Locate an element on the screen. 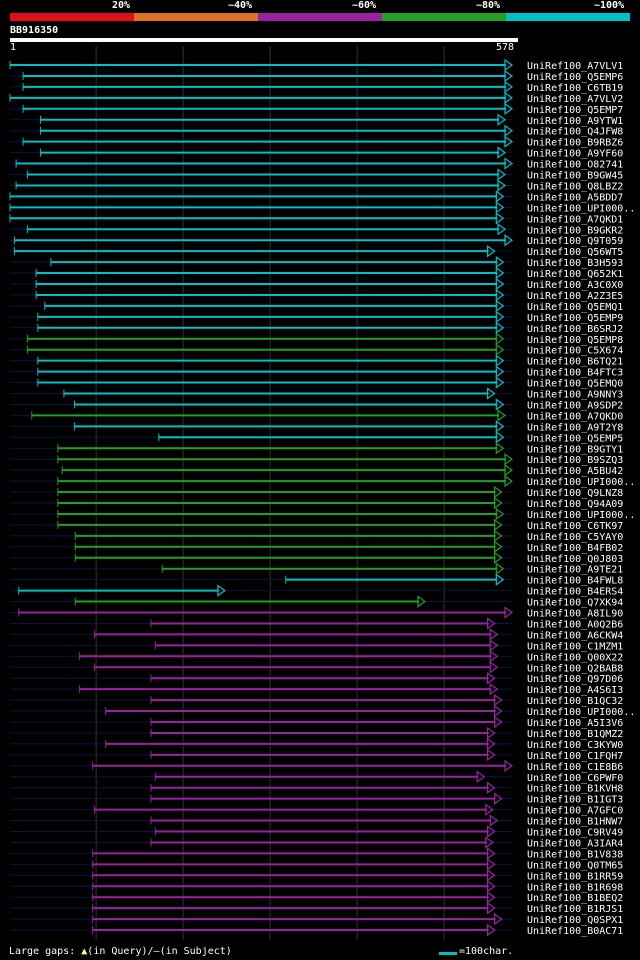 Image resolution: width=640 pixels, height=960 pixels. hit-row: UniRef100_C1MZM1 is located at coordinates (316, 645).